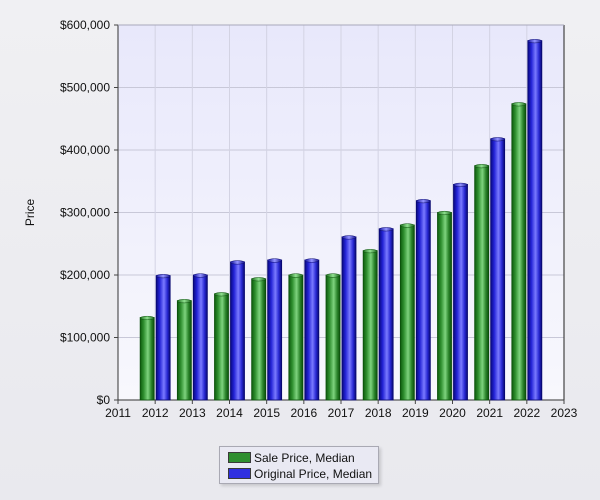  What do you see at coordinates (489, 413) in the screenshot?
I see `x-tick-label: 2021` at bounding box center [489, 413].